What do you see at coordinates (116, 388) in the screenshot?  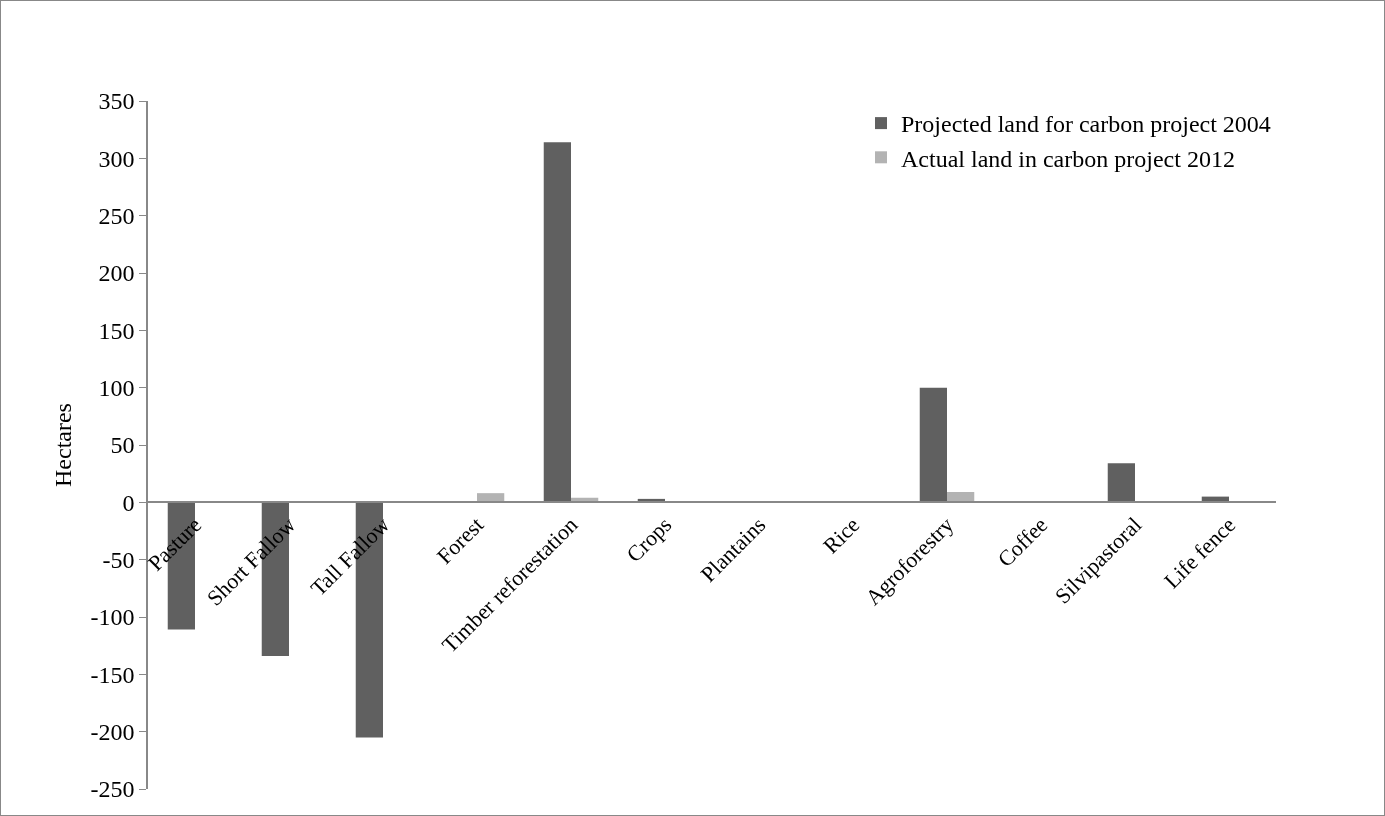 I see `y-tick-label: 100` at bounding box center [116, 388].